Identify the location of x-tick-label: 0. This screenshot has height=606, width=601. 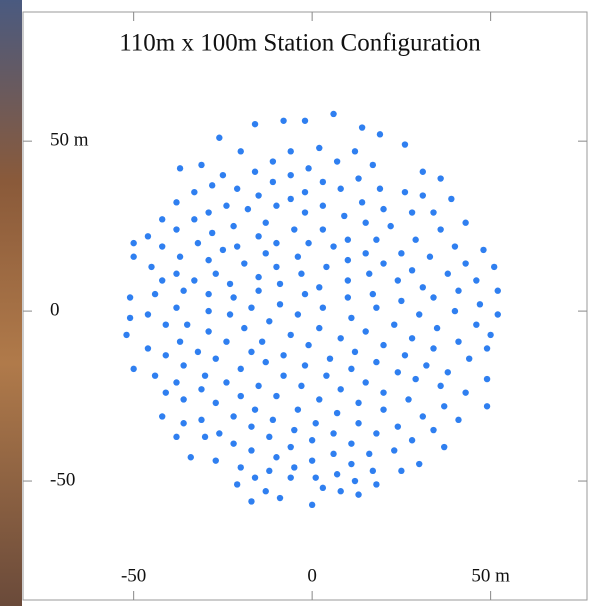
(312, 575).